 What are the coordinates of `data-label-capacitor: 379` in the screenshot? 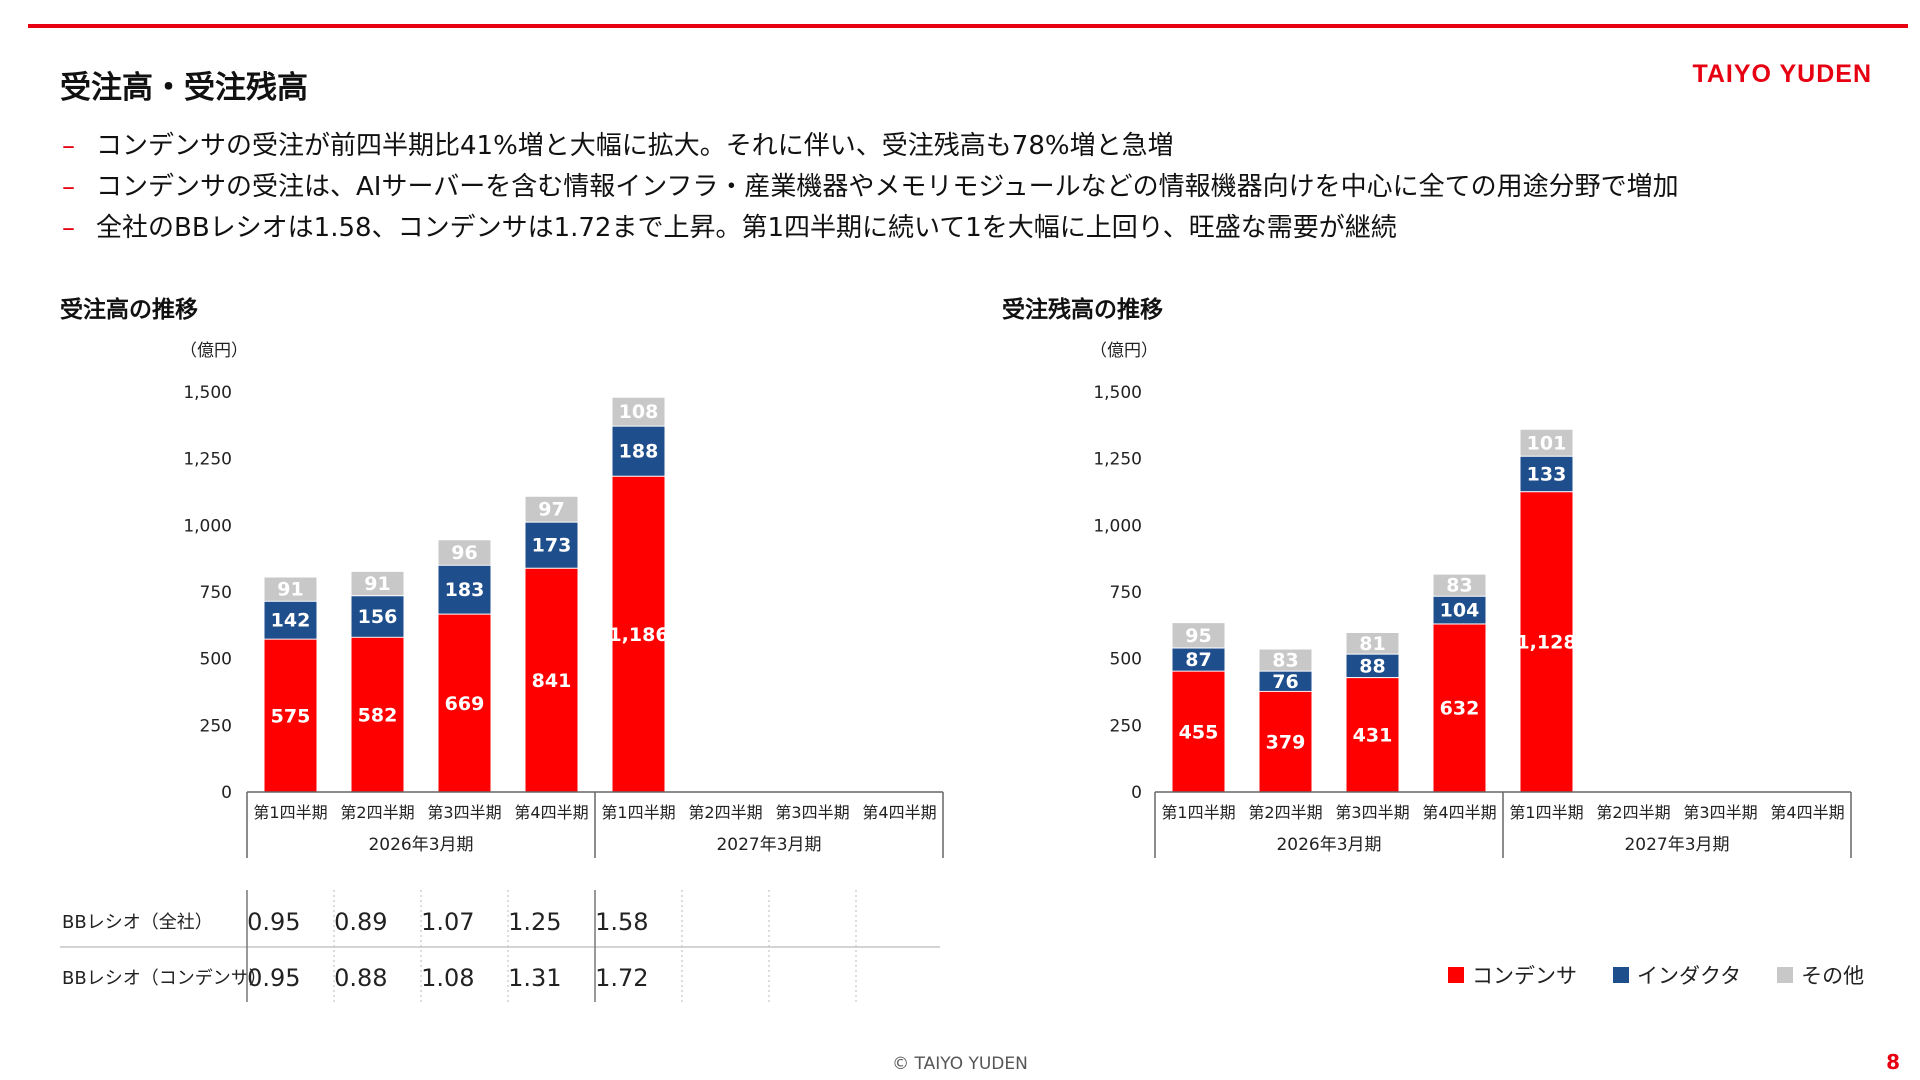 It's located at (1286, 742).